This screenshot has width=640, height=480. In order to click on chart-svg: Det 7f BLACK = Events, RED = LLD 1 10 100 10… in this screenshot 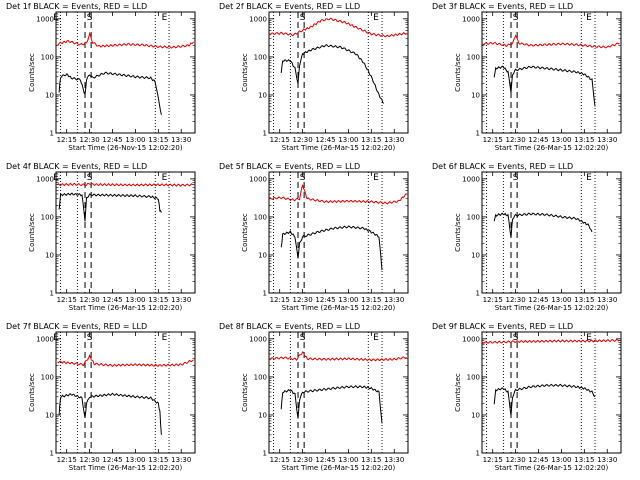, I will do `click(101, 397)`.